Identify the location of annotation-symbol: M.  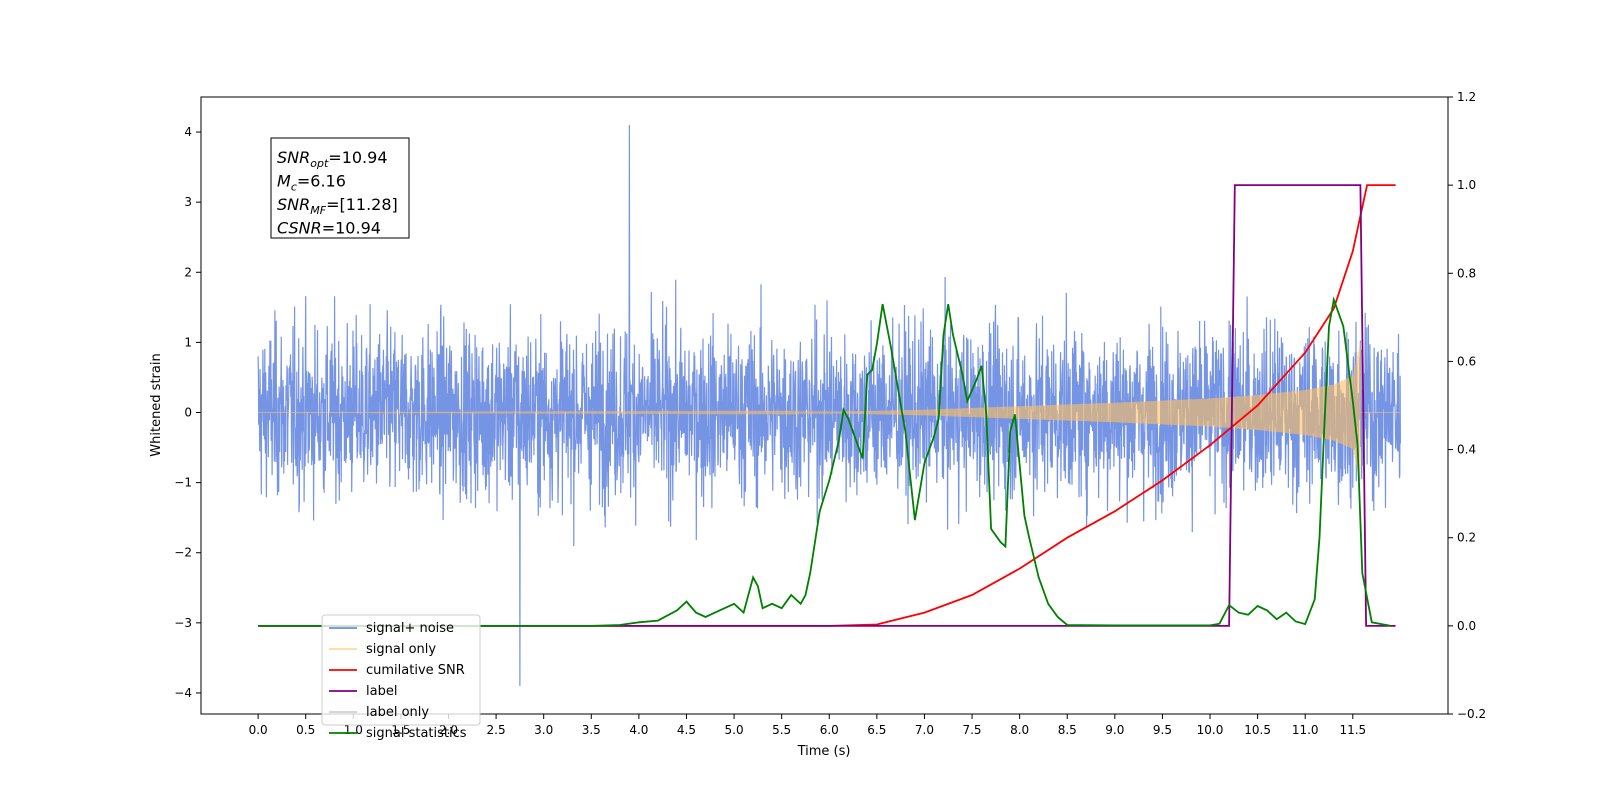
(284, 181).